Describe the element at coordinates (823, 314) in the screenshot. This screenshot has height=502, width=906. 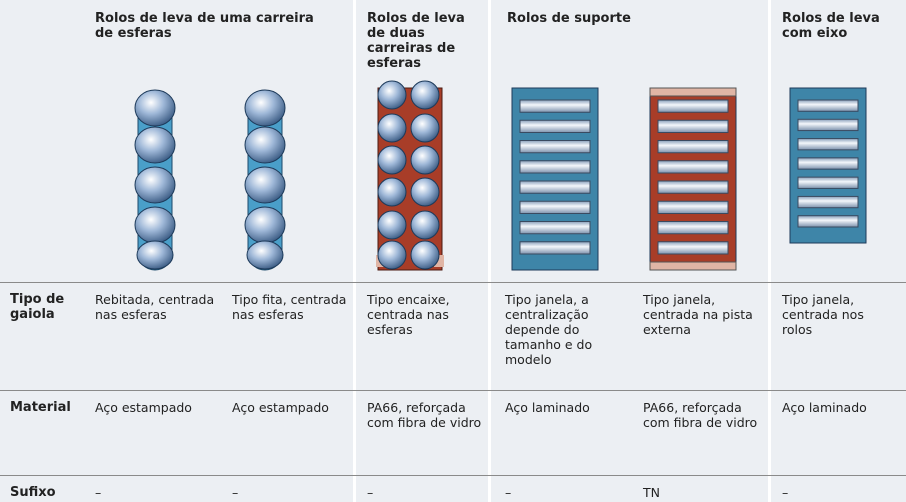
I see `cell-text: Tipo janela, centrada nos rolos` at that location.